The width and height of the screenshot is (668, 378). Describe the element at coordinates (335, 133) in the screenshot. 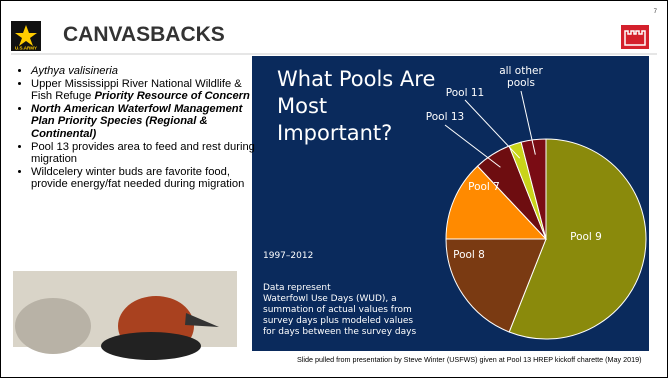

I see `chart-title: Important?` at that location.